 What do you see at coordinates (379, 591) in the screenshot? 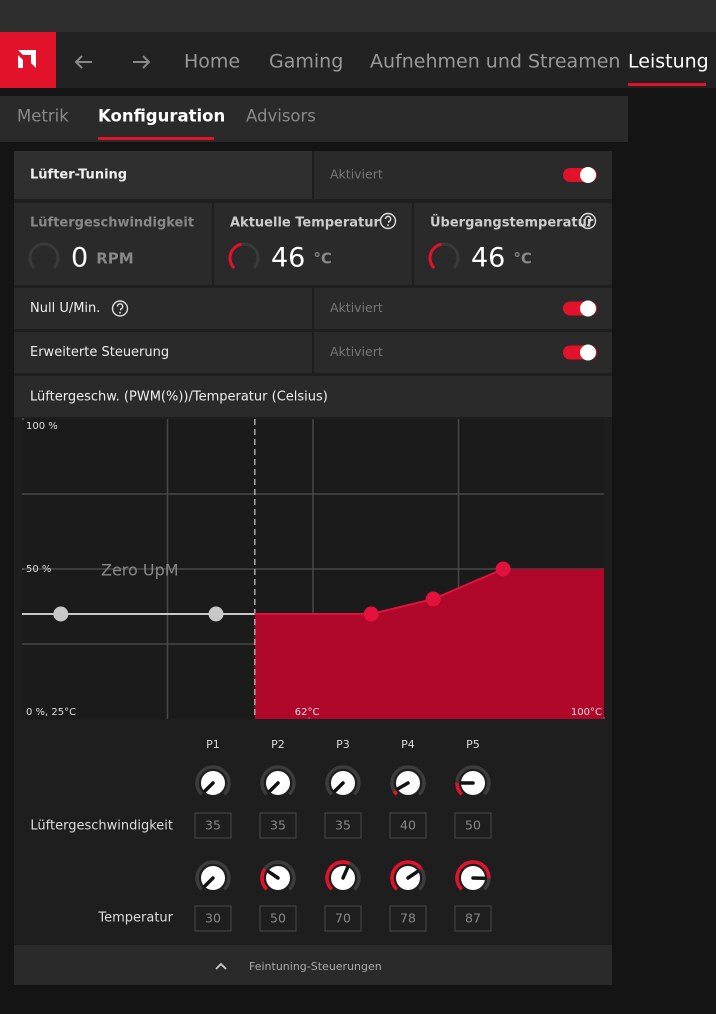
I see `curve-line` at bounding box center [379, 591].